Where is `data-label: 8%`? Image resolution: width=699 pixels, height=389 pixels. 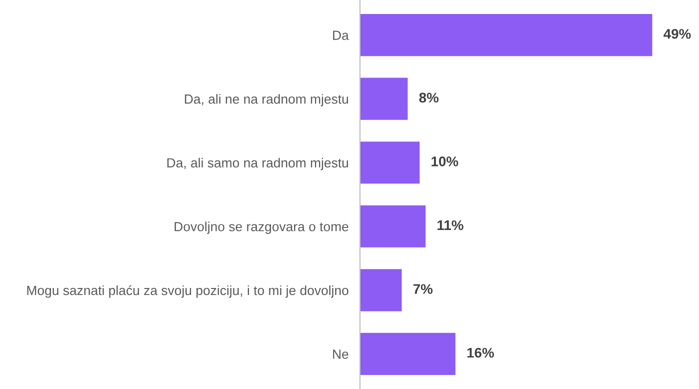
data-label: 8% is located at coordinates (429, 97).